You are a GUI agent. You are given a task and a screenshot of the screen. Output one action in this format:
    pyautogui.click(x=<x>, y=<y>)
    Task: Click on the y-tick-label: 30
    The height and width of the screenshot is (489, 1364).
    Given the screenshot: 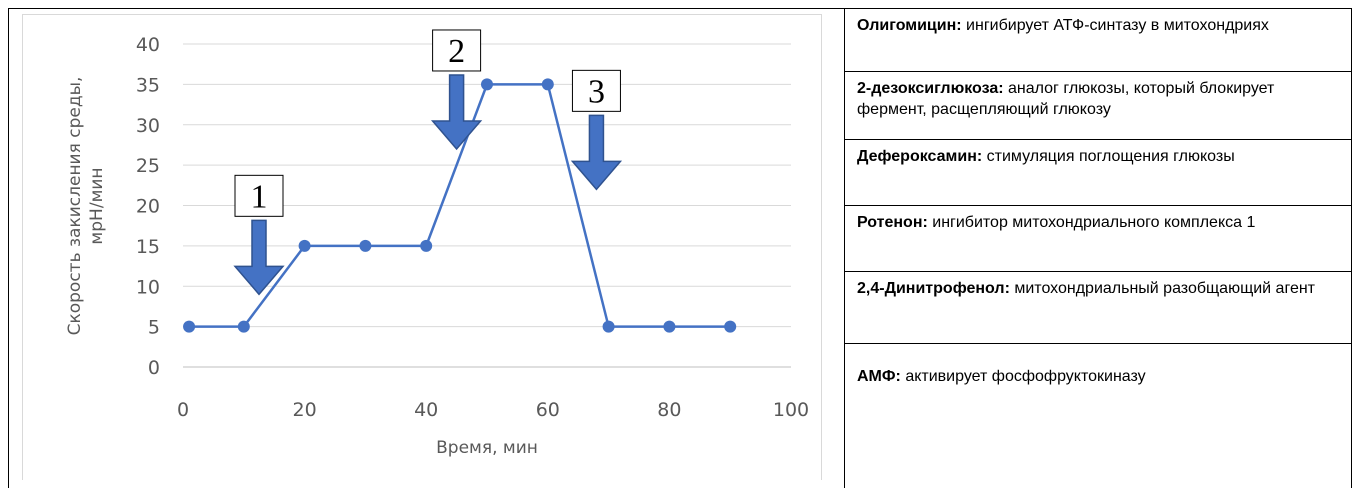 What is the action you would take?
    pyautogui.click(x=148, y=126)
    